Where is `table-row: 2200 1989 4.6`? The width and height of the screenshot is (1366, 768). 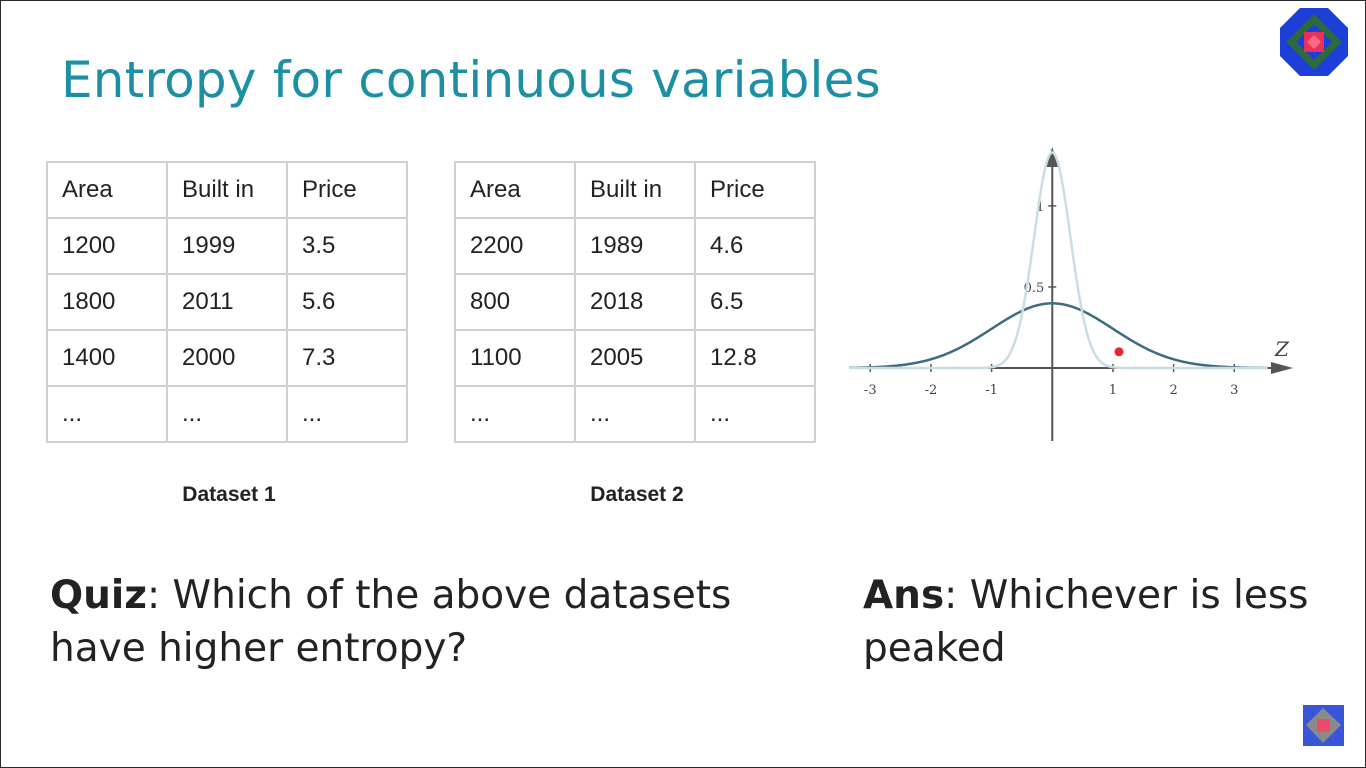
table-row: 2200 1989 4.6 is located at coordinates (635, 246).